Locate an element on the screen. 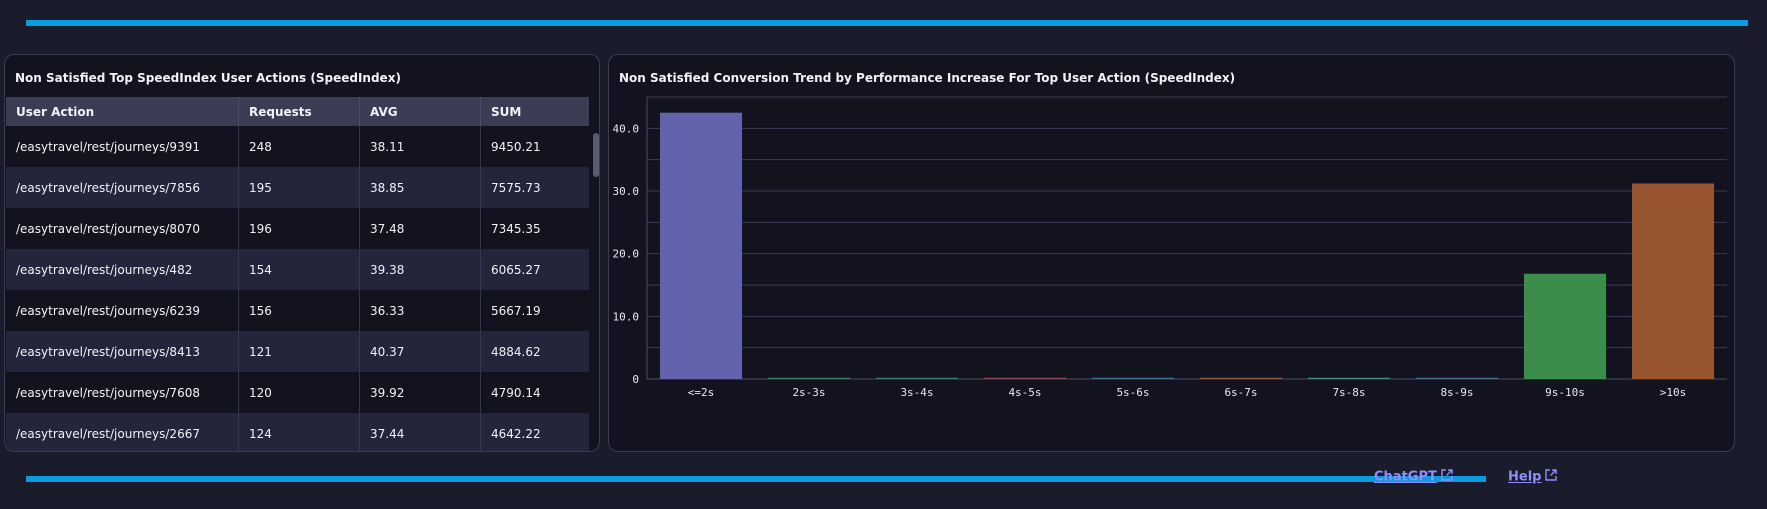 The height and width of the screenshot is (509, 1767). cell-user-action: /easytravel/rest/journeys/7608 is located at coordinates (122, 392).